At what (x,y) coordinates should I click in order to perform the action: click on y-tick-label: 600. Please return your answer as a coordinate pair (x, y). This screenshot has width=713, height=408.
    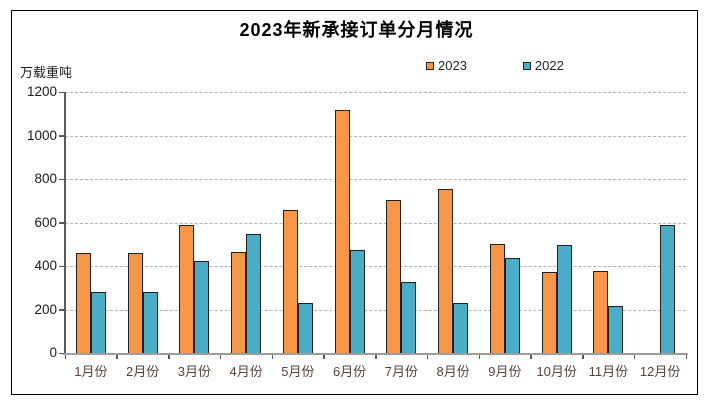
    Looking at the image, I should click on (45, 222).